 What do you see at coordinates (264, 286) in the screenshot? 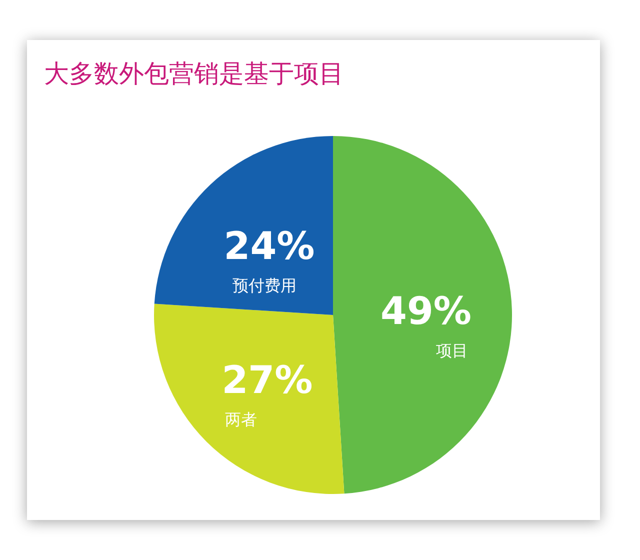
I see `slice-label: 预付费用` at bounding box center [264, 286].